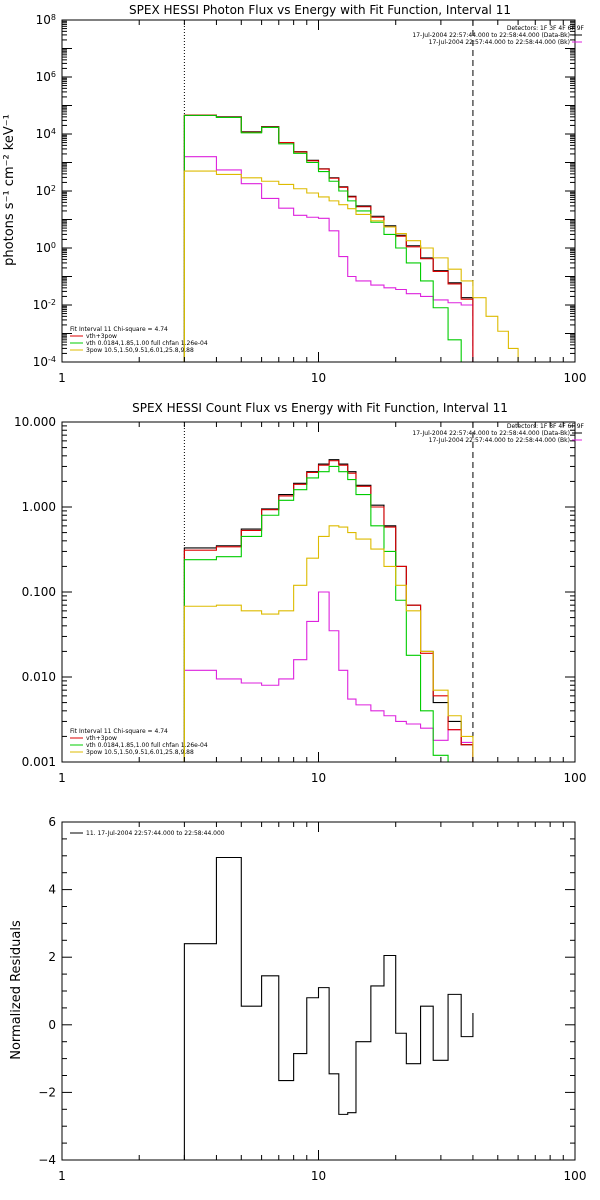  Describe the element at coordinates (119, 731) in the screenshot. I see `count-fit-legend-header: Fit Interval 11 Chi-square = 4.74` at that location.